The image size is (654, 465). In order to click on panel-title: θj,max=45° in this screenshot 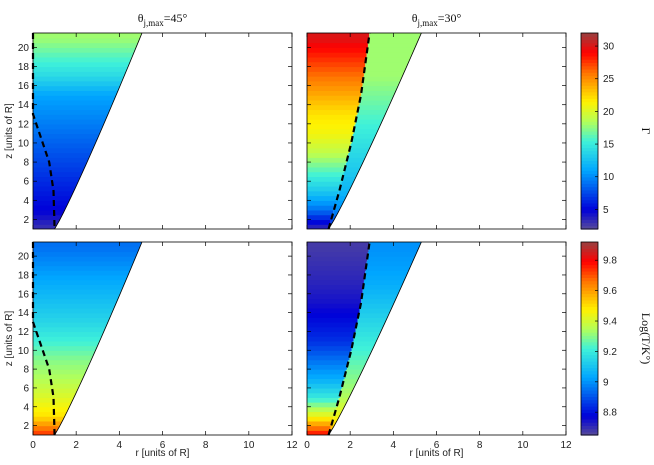, I will do `click(163, 19)`.